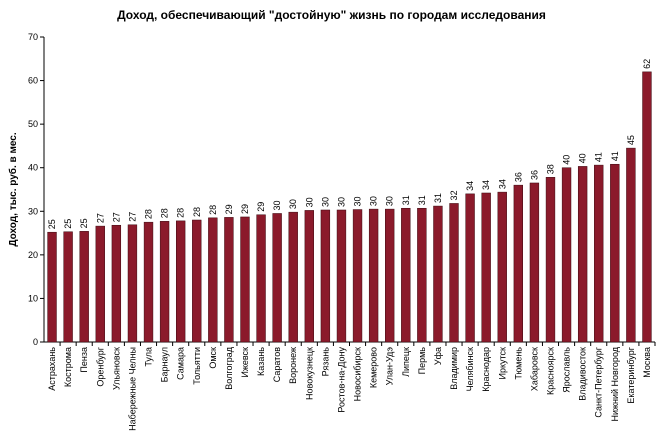  What do you see at coordinates (100, 366) in the screenshot?
I see `category-label: Оренбург` at bounding box center [100, 366].